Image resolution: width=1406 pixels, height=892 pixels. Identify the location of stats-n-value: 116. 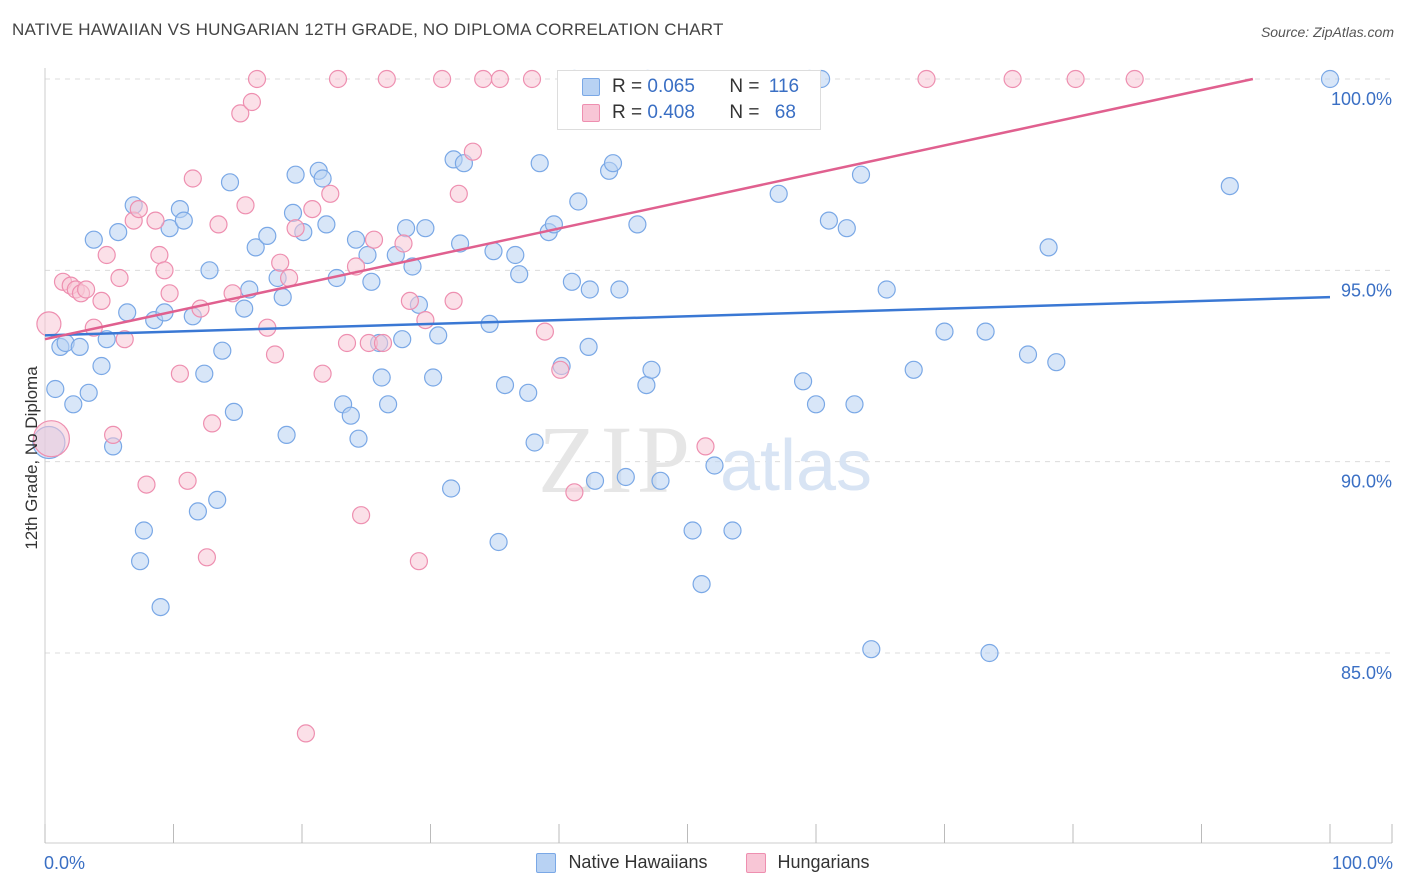
(784, 86).